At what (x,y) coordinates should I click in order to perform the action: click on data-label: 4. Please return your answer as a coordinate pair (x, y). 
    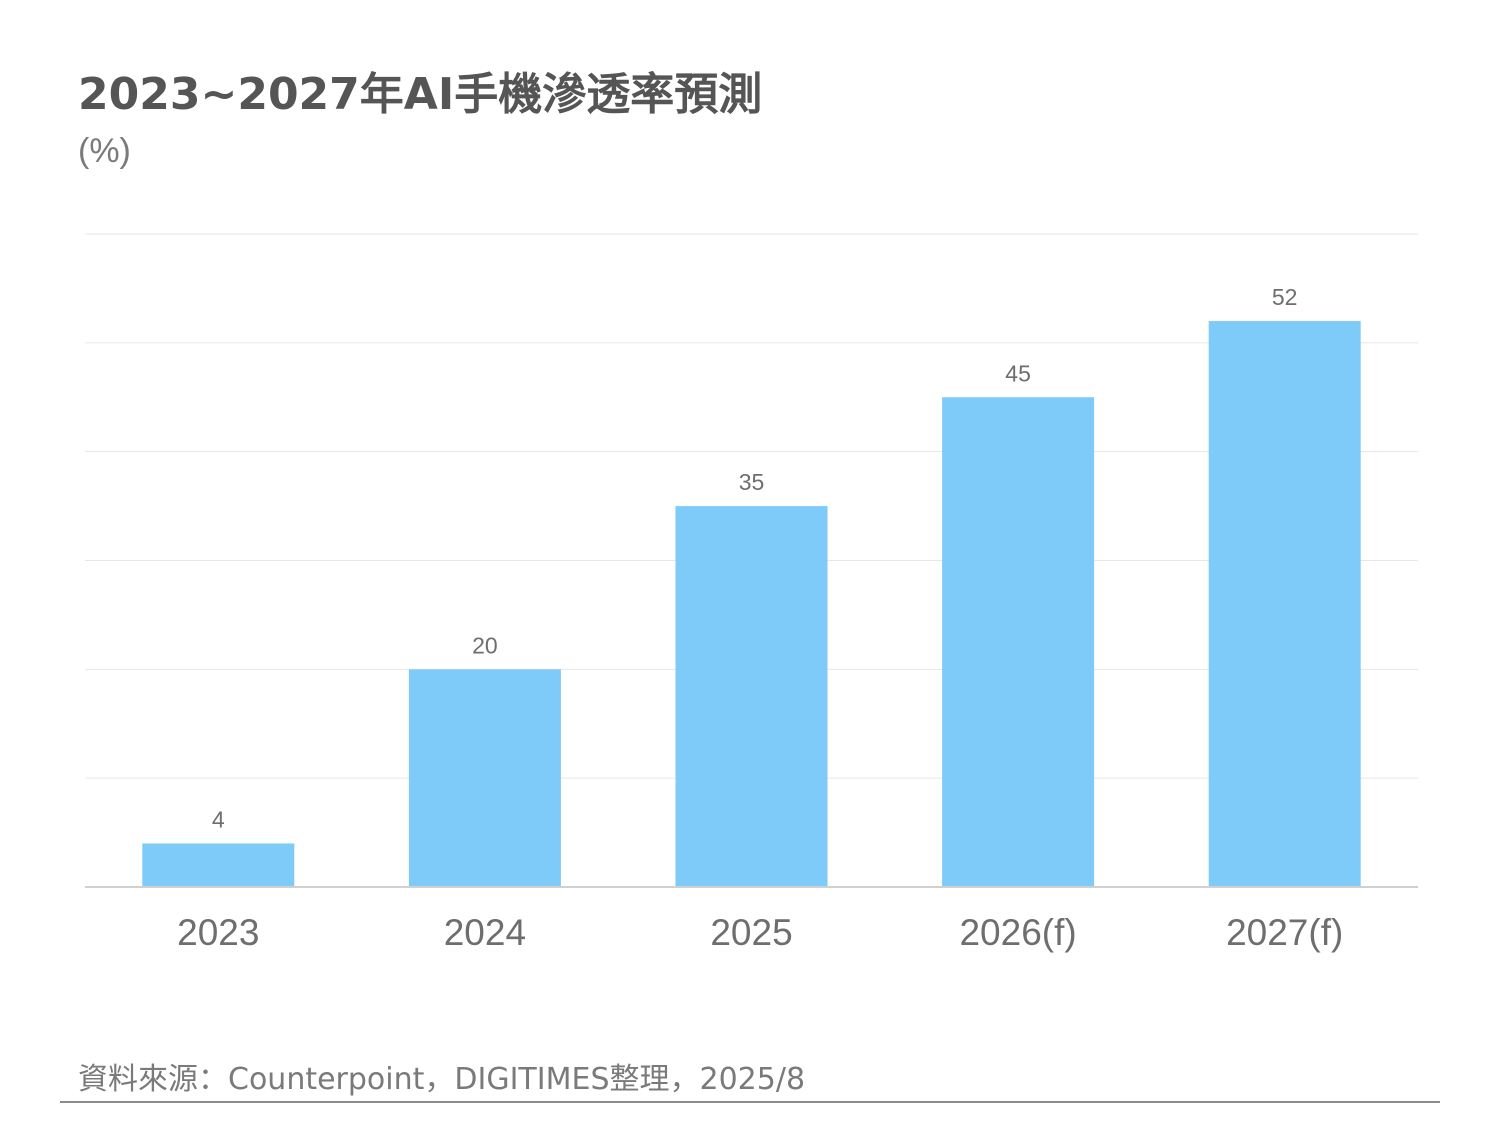
    Looking at the image, I should click on (218, 819).